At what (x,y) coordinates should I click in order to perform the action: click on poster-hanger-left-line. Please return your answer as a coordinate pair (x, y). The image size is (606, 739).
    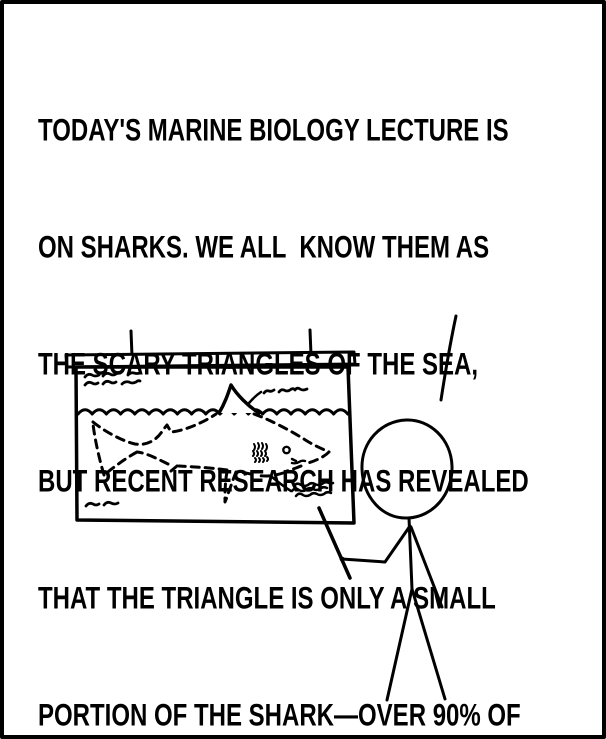
    Looking at the image, I should click on (131, 343).